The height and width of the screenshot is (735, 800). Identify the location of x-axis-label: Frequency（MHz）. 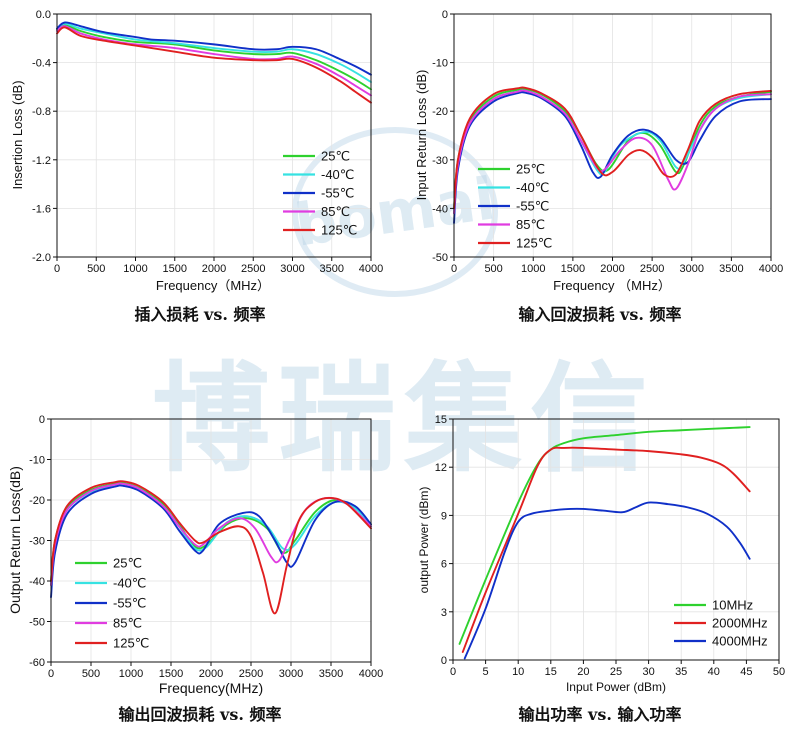
(213, 285).